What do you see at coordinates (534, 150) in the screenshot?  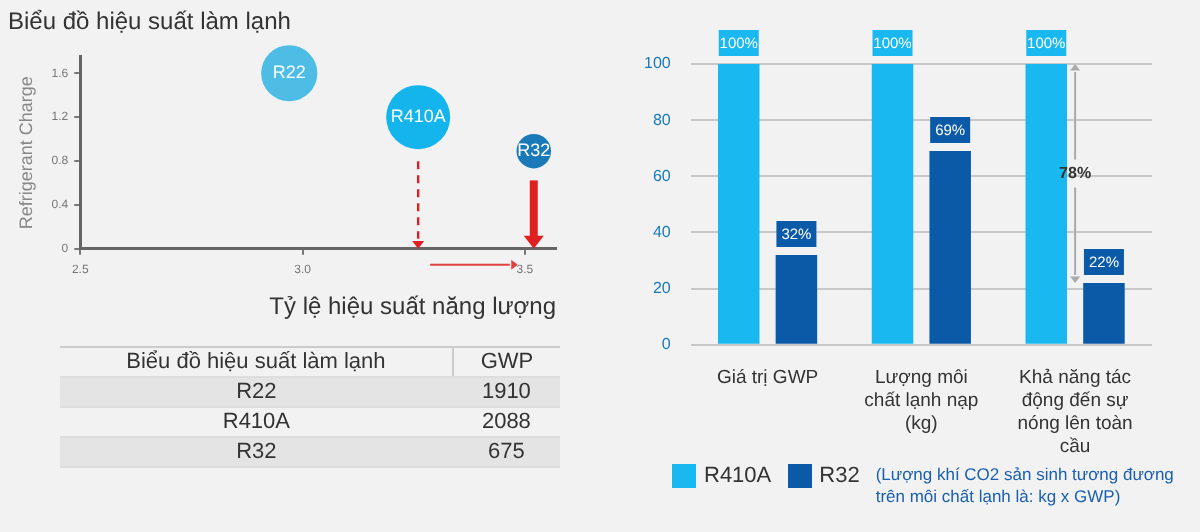 I see `series-label: R32` at bounding box center [534, 150].